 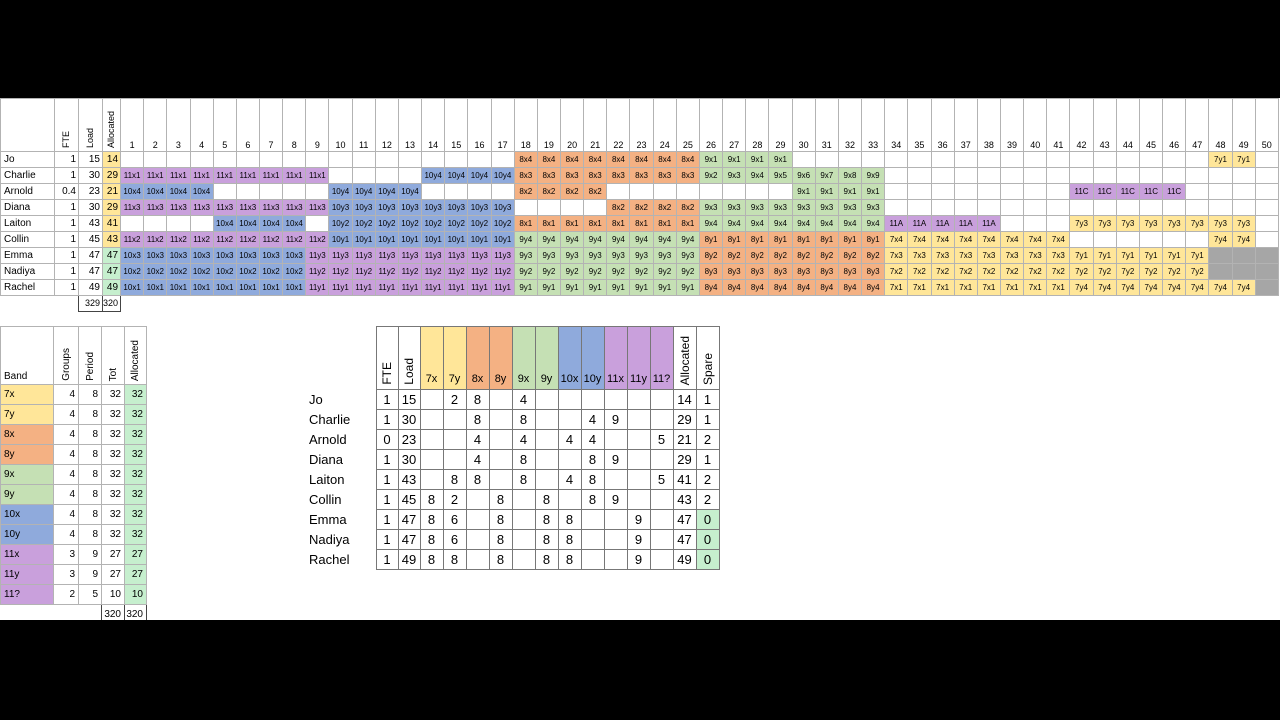 What do you see at coordinates (942, 287) in the screenshot?
I see `timetable-cell: 7x1` at bounding box center [942, 287].